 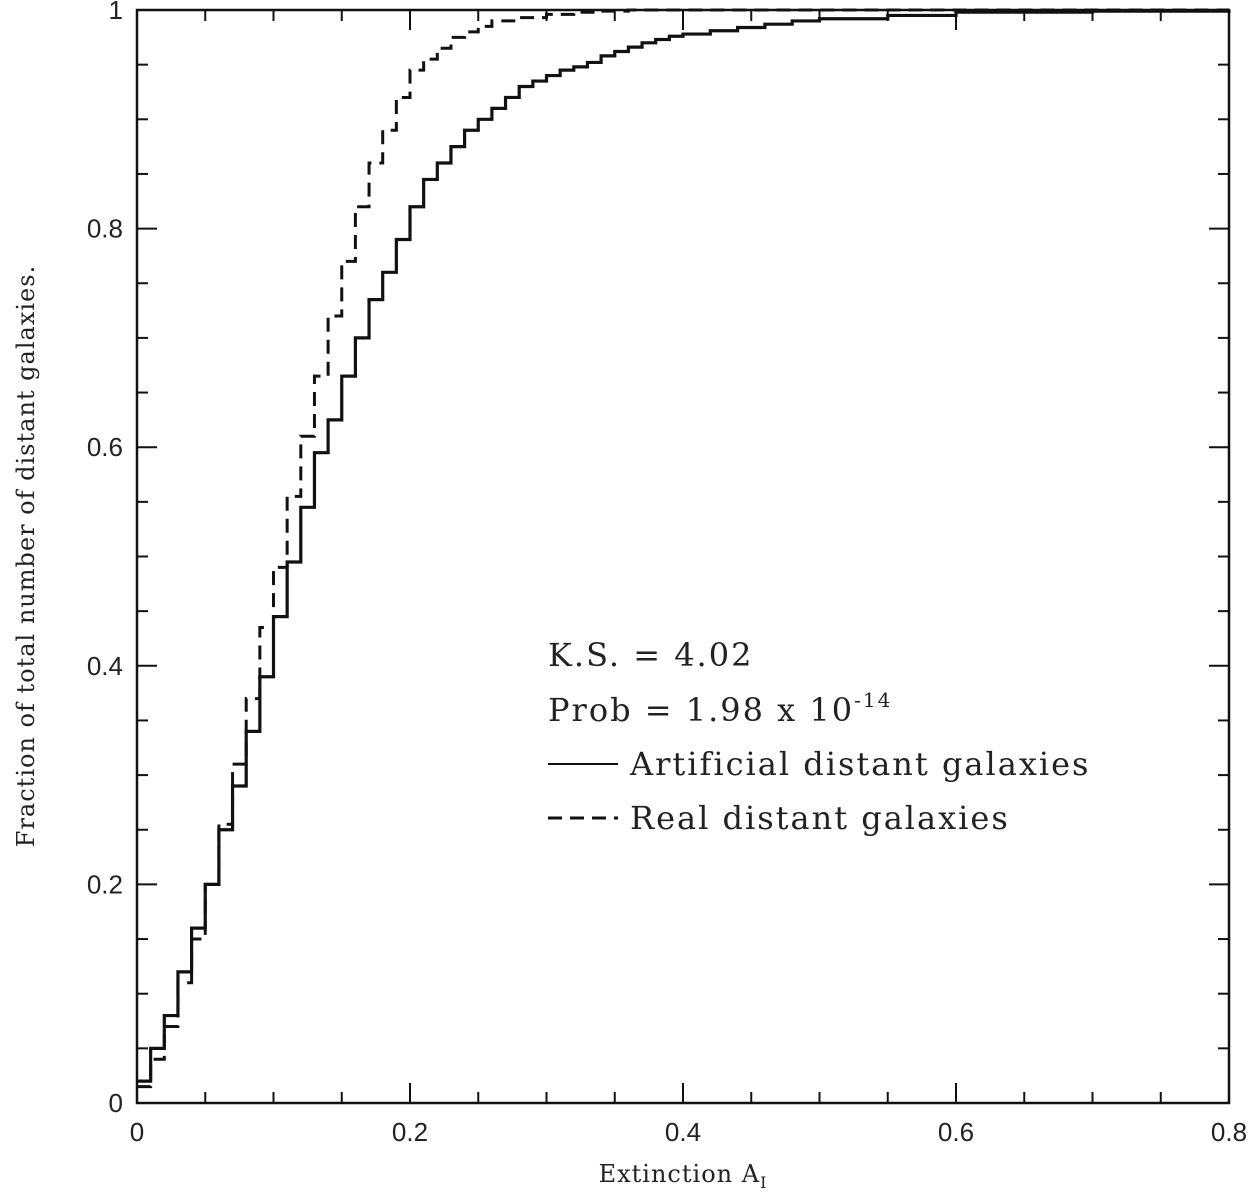 What do you see at coordinates (679, 1174) in the screenshot?
I see `x-axis-title-main: Extinction A` at bounding box center [679, 1174].